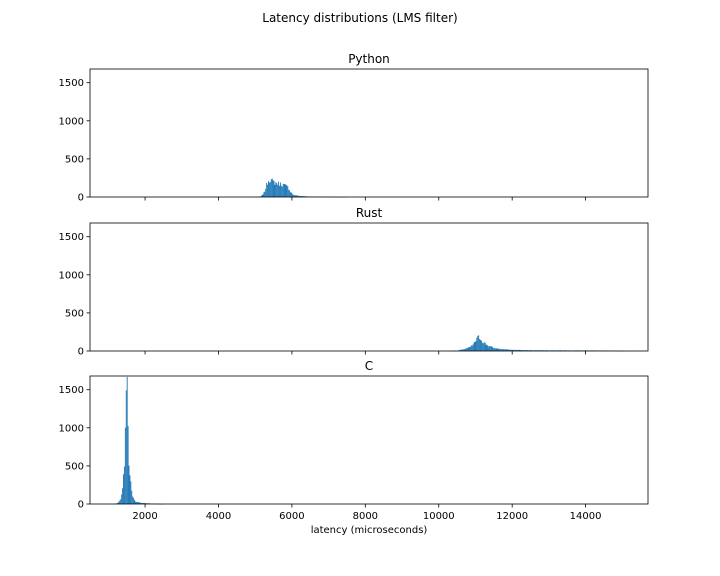 This screenshot has height=576, width=720. What do you see at coordinates (71, 121) in the screenshot?
I see `ytick-label-python-2: 1000` at bounding box center [71, 121].